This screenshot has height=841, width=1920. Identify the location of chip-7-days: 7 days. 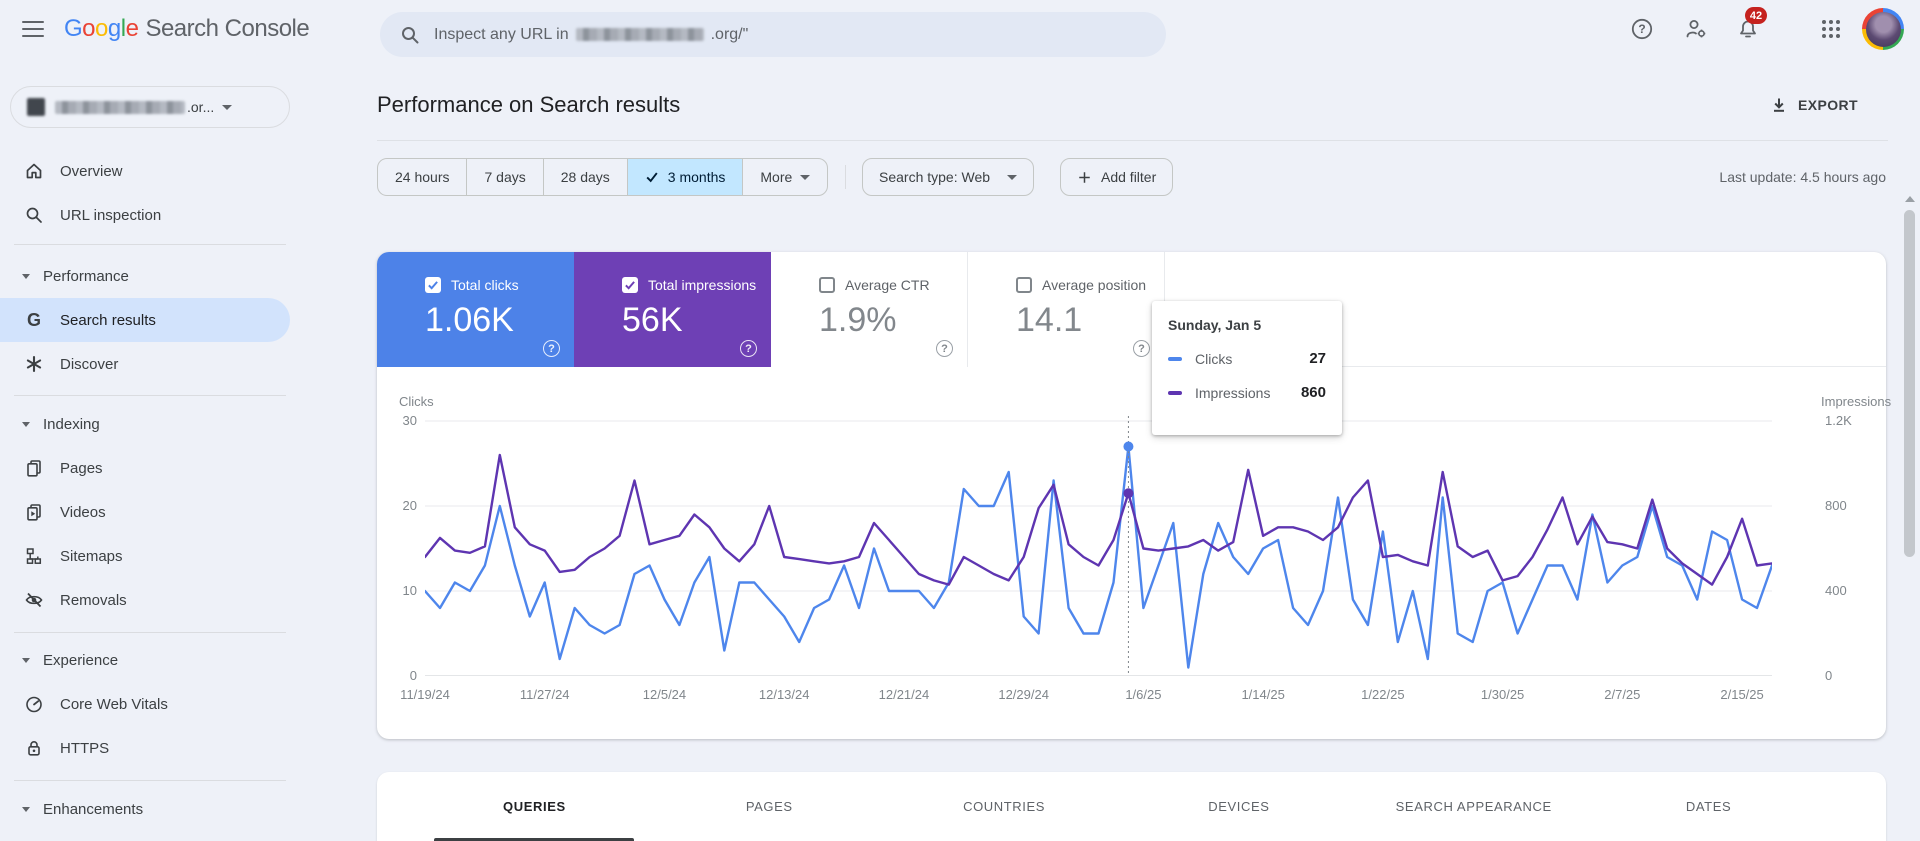
(505, 177).